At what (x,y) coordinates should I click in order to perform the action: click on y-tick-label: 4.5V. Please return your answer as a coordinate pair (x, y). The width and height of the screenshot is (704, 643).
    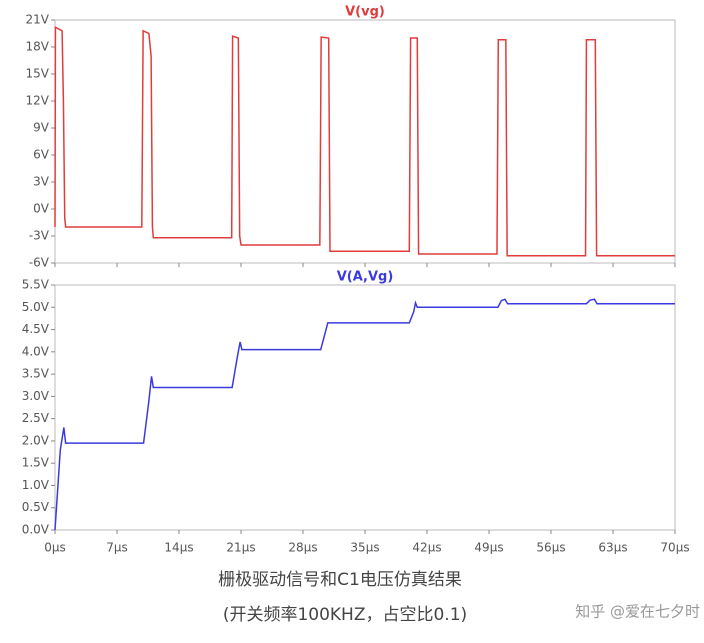
    Looking at the image, I should click on (36, 329).